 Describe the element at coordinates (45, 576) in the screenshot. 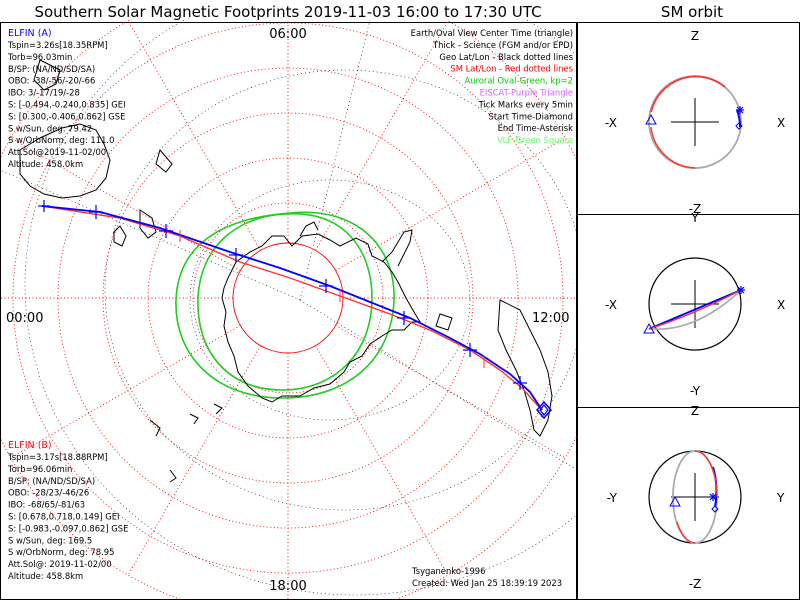

I see `satellite-info-line: Altitude: 458.8km` at that location.